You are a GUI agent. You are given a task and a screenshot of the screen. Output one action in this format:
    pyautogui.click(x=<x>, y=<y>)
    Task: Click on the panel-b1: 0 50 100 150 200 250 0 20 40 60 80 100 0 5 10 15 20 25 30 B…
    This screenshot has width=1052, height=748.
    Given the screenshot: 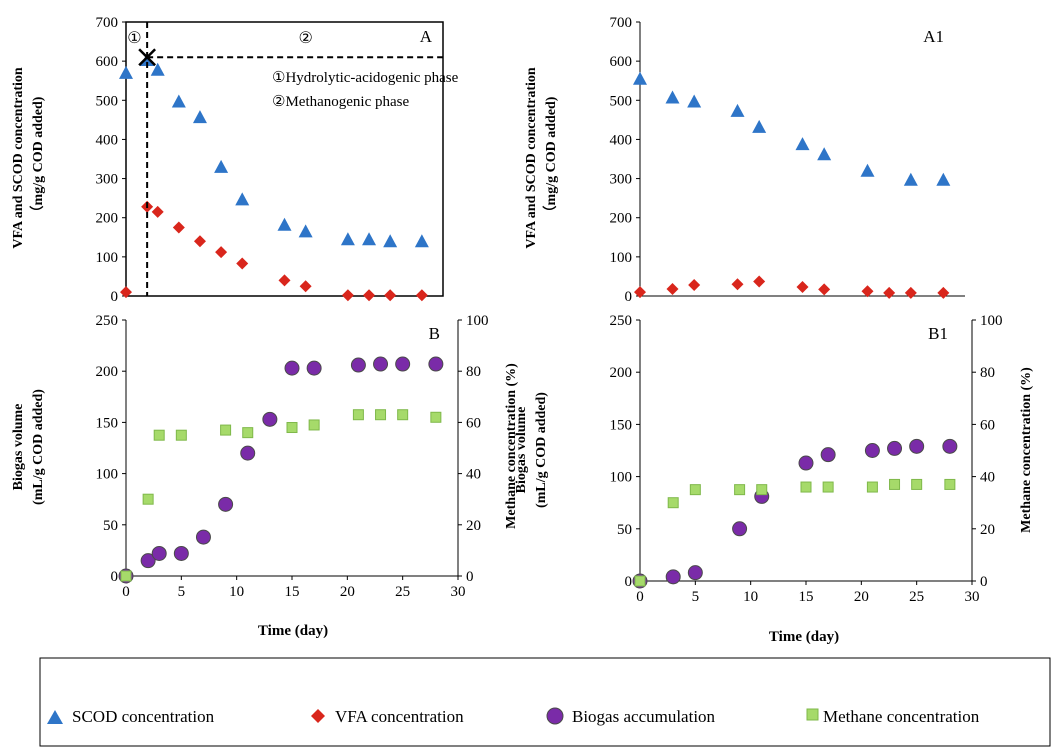 What is the action you would take?
    pyautogui.click(x=806, y=459)
    